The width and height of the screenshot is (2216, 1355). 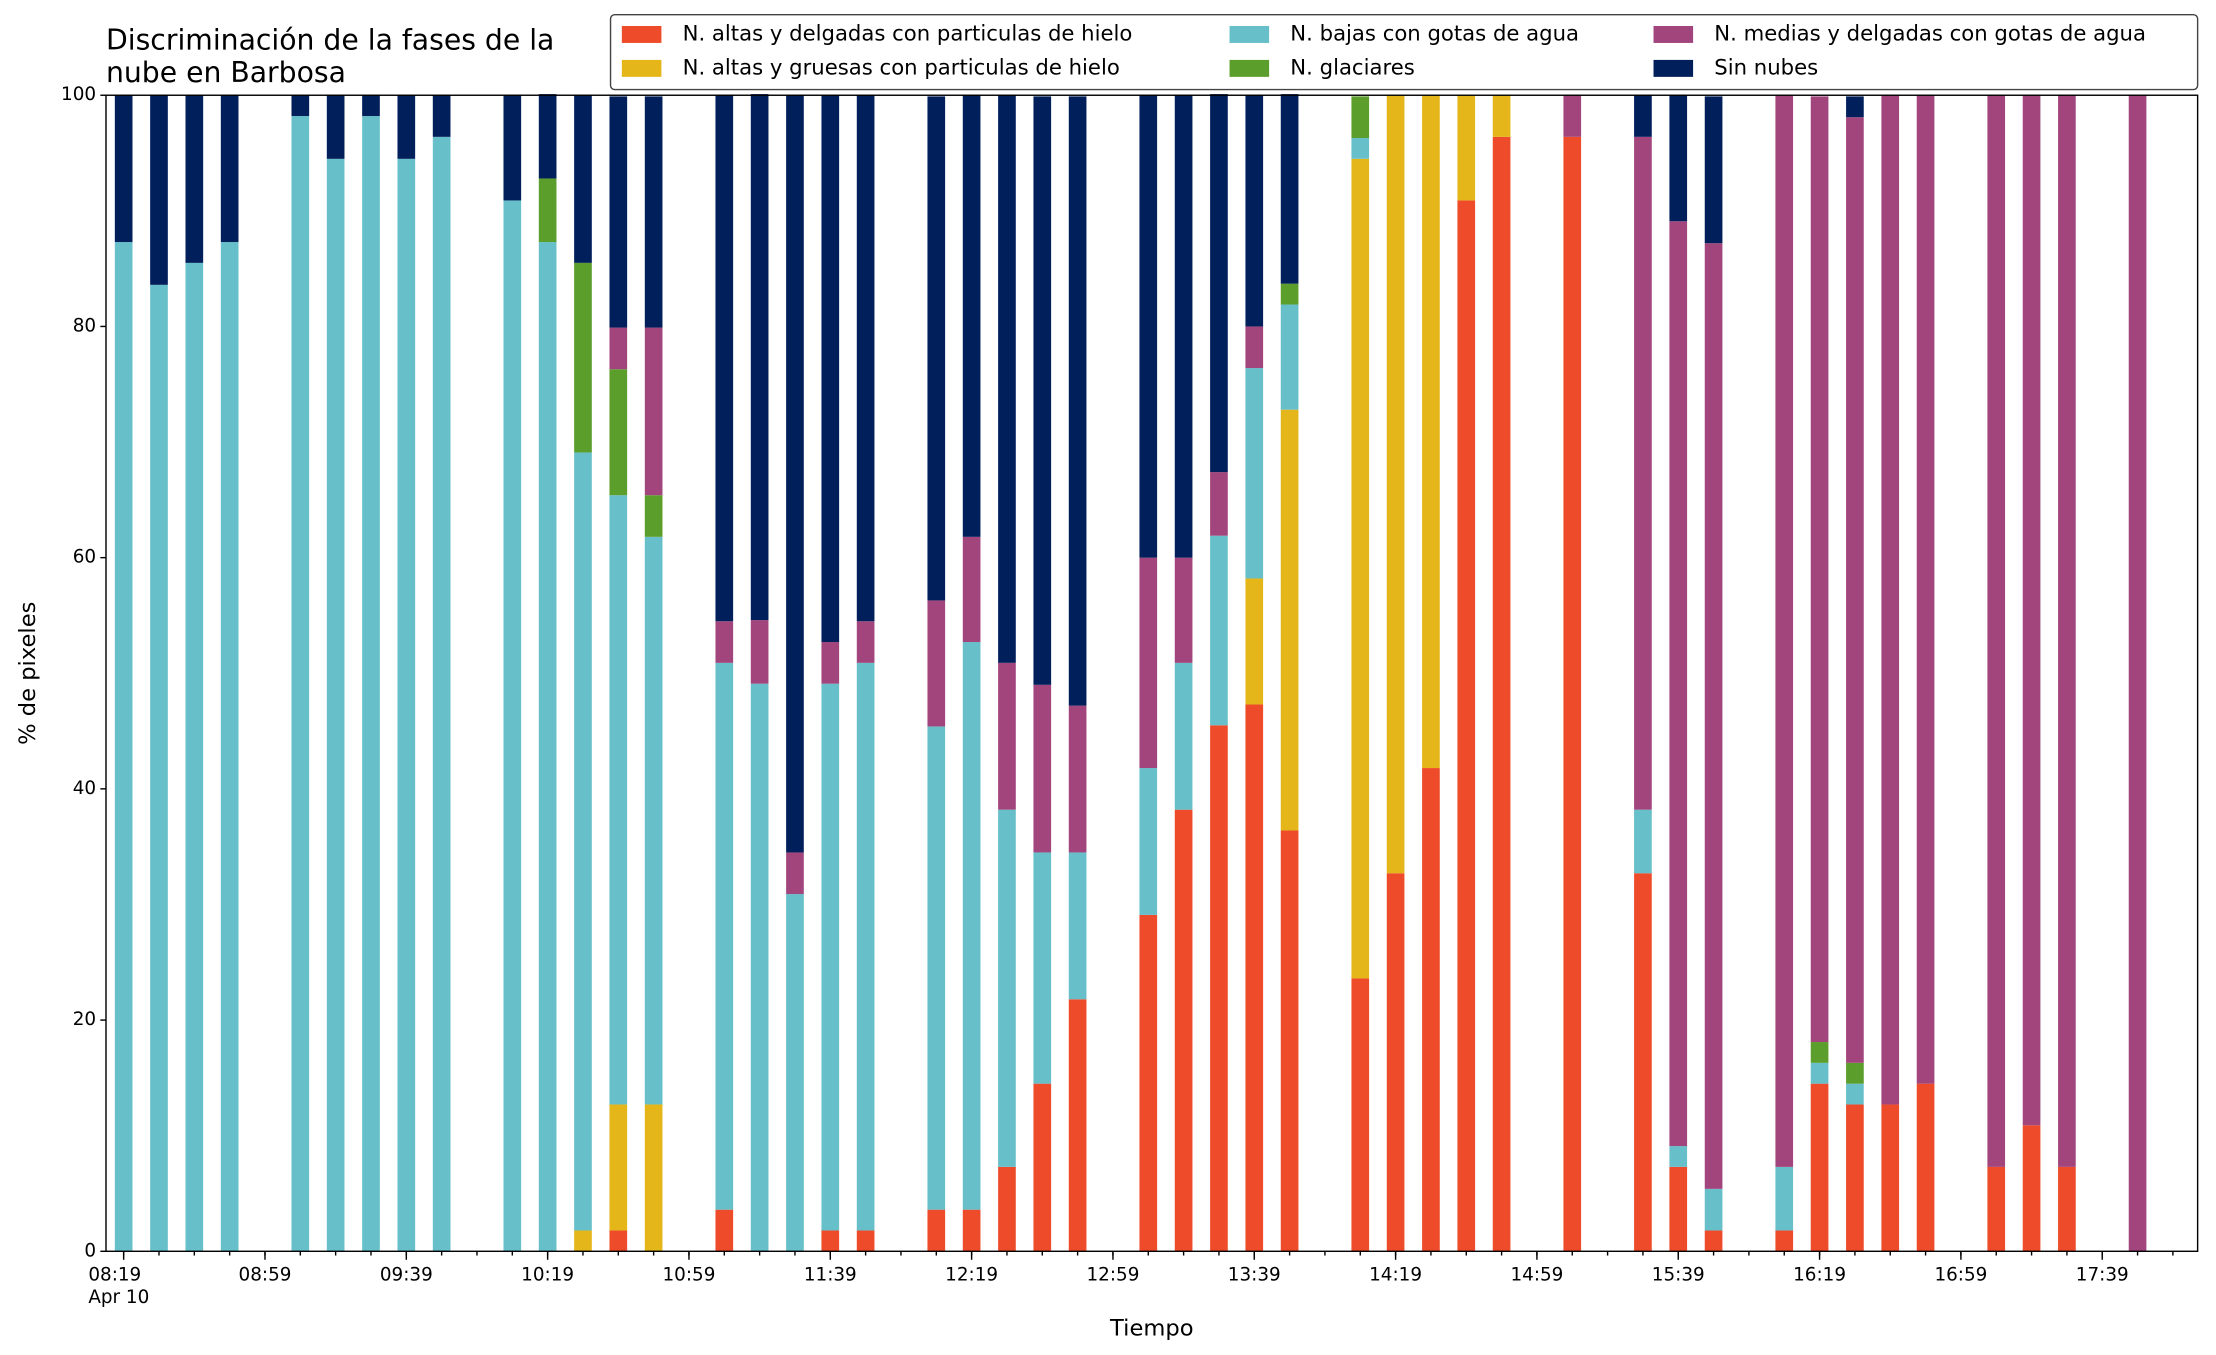 What do you see at coordinates (1404, 52) in the screenshot?
I see `legend-box` at bounding box center [1404, 52].